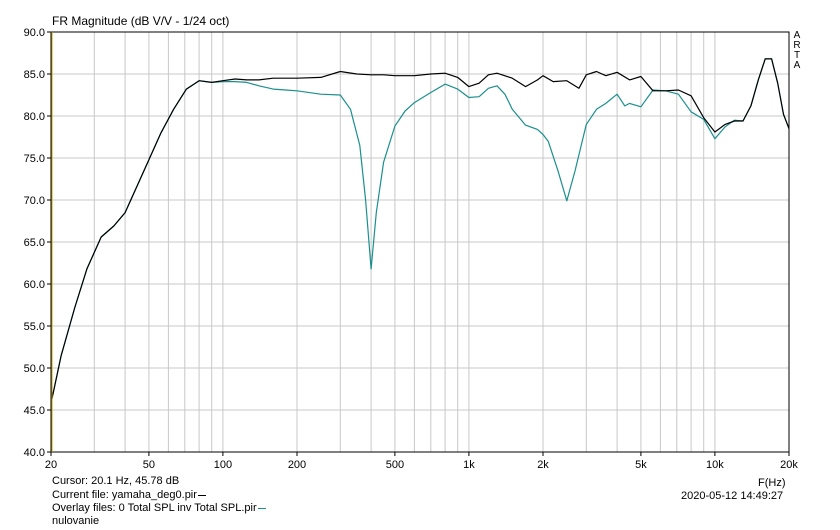  Describe the element at coordinates (116, 481) in the screenshot. I see `cursor-readout: Cursor: 20.1 Hz, 45.78 dB` at that location.